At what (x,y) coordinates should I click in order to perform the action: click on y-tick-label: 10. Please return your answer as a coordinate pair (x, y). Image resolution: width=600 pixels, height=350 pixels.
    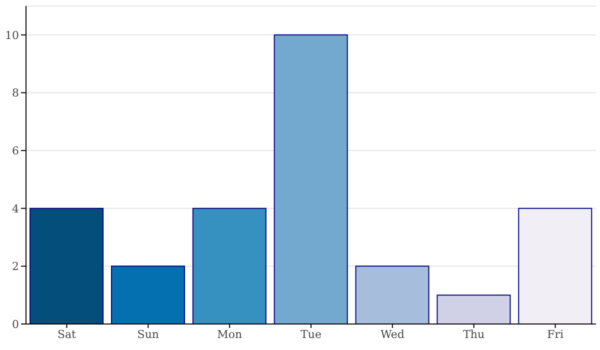
    Looking at the image, I should click on (12, 35).